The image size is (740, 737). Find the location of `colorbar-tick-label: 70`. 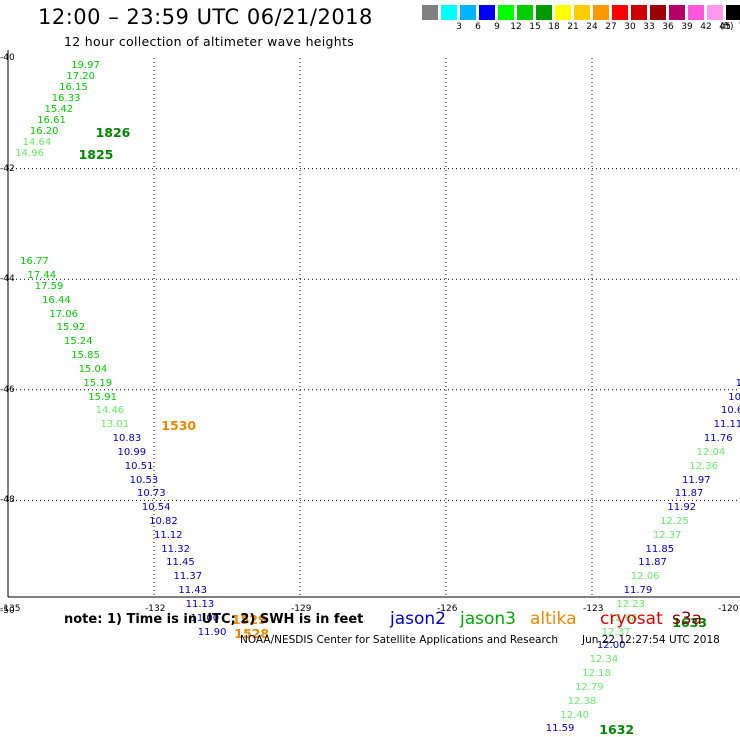

colorbar-tick-label: 70 is located at coordinates (737, 27).